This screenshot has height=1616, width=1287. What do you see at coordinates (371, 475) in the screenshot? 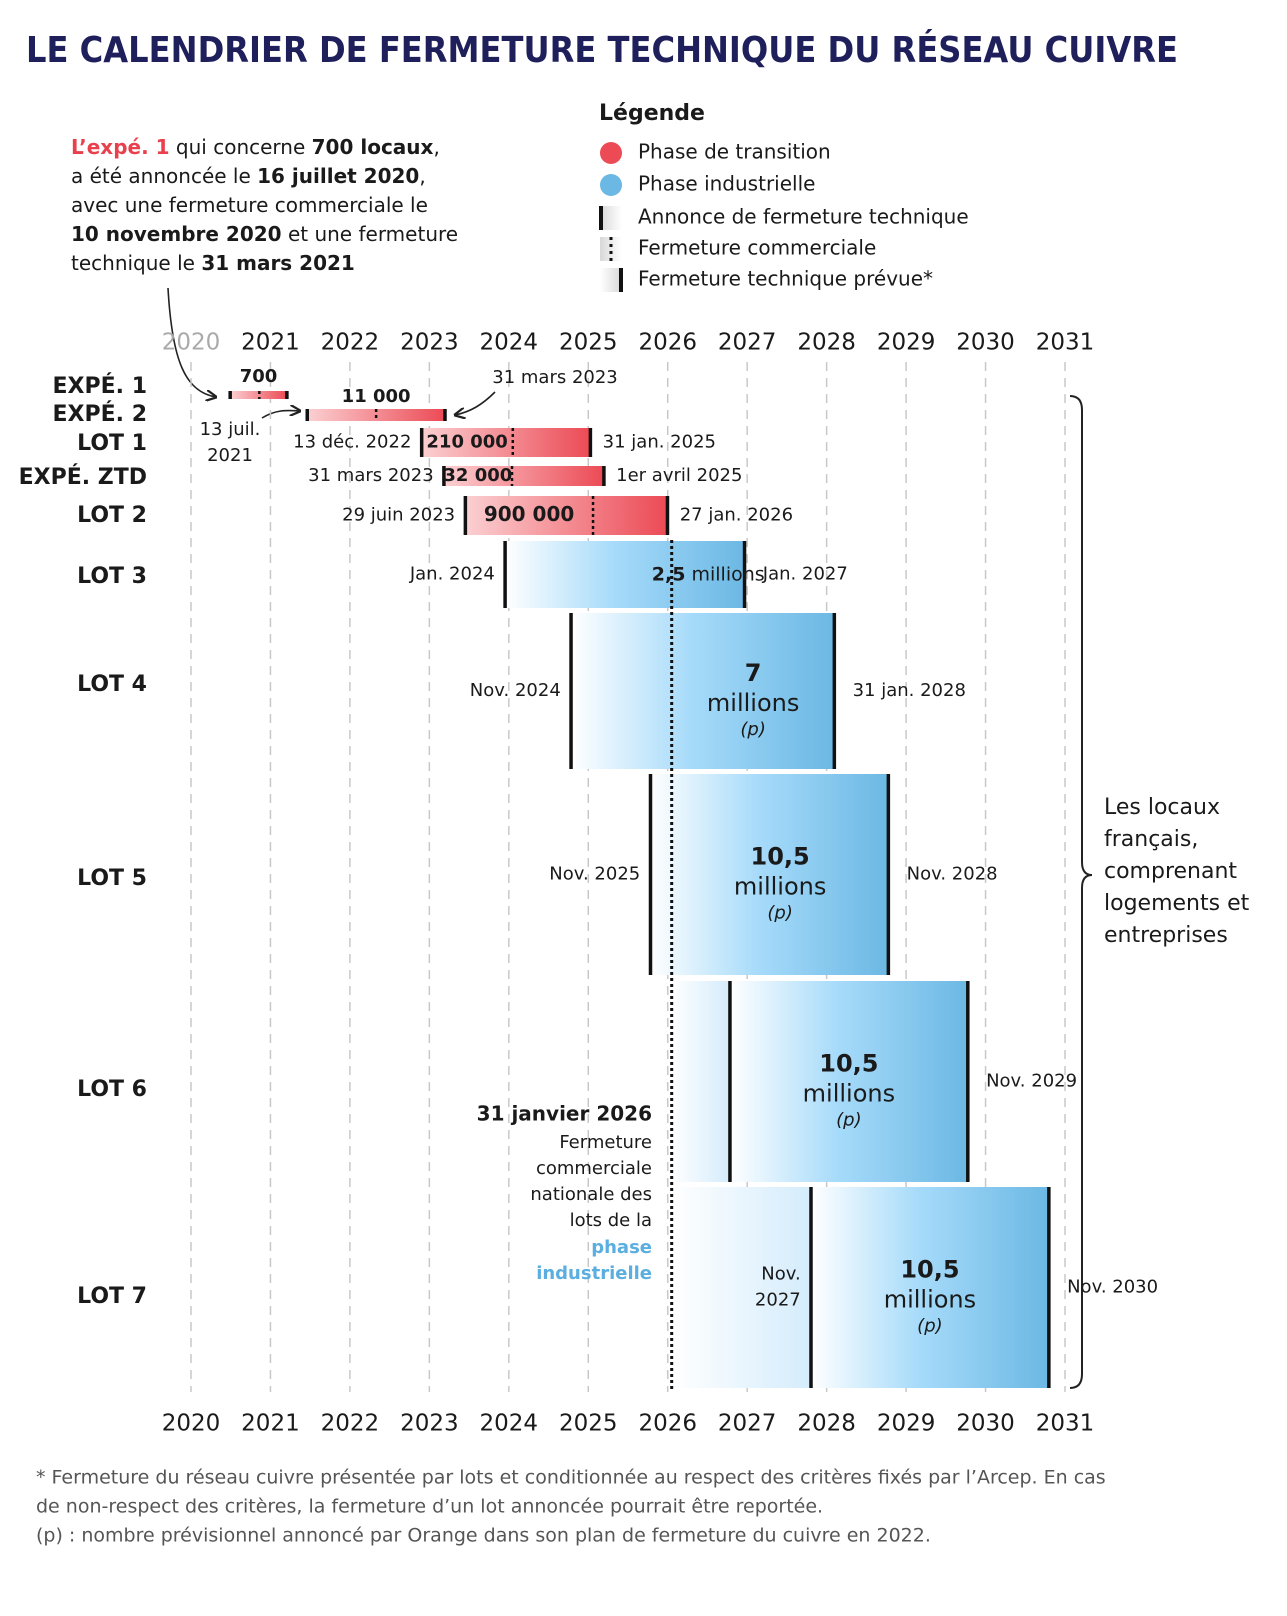
I see `date-label: 31 mars 2023` at bounding box center [371, 475].